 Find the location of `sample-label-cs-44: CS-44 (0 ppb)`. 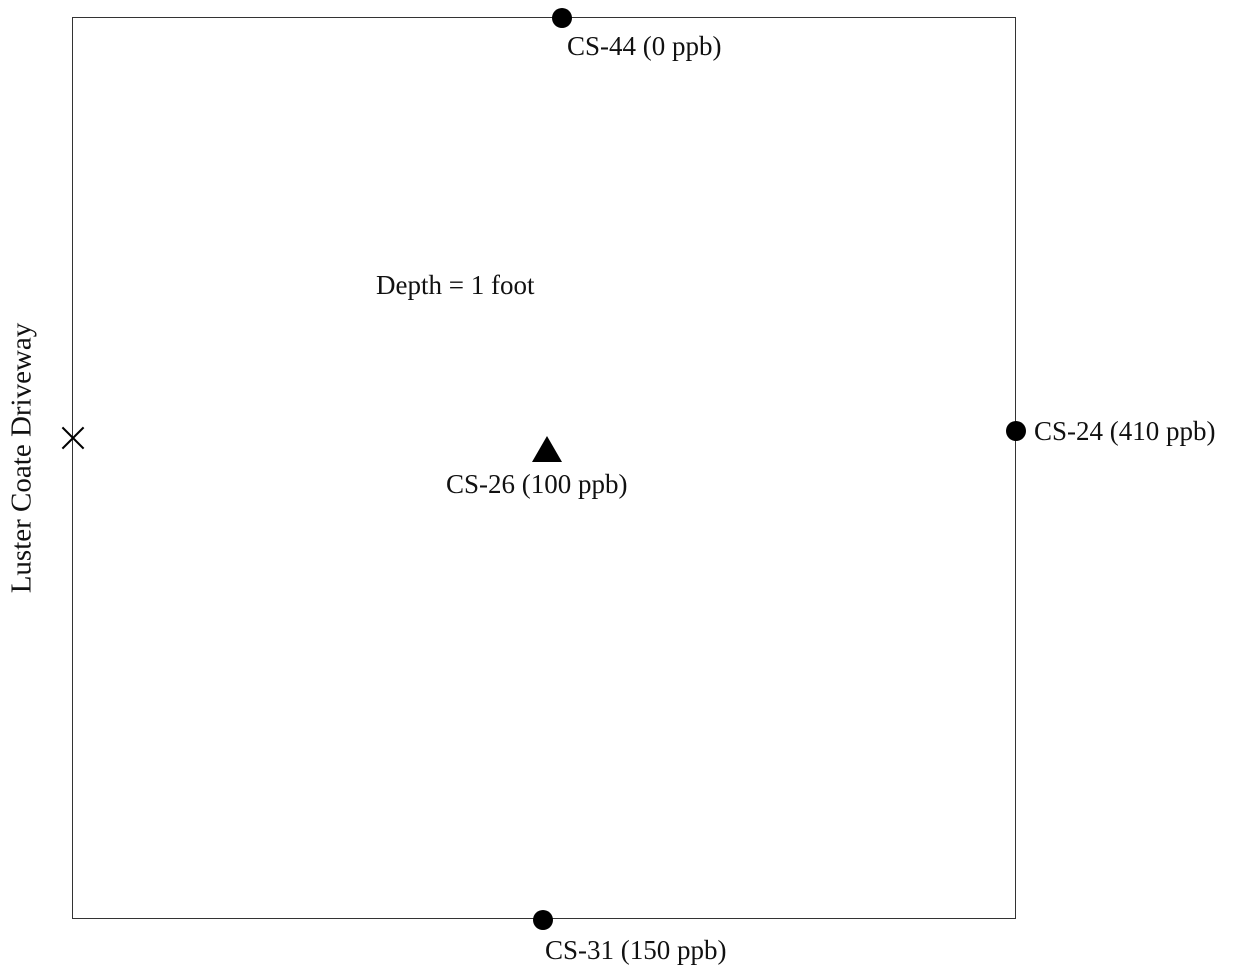

sample-label-cs-44: CS-44 (0 ppb) is located at coordinates (644, 46).